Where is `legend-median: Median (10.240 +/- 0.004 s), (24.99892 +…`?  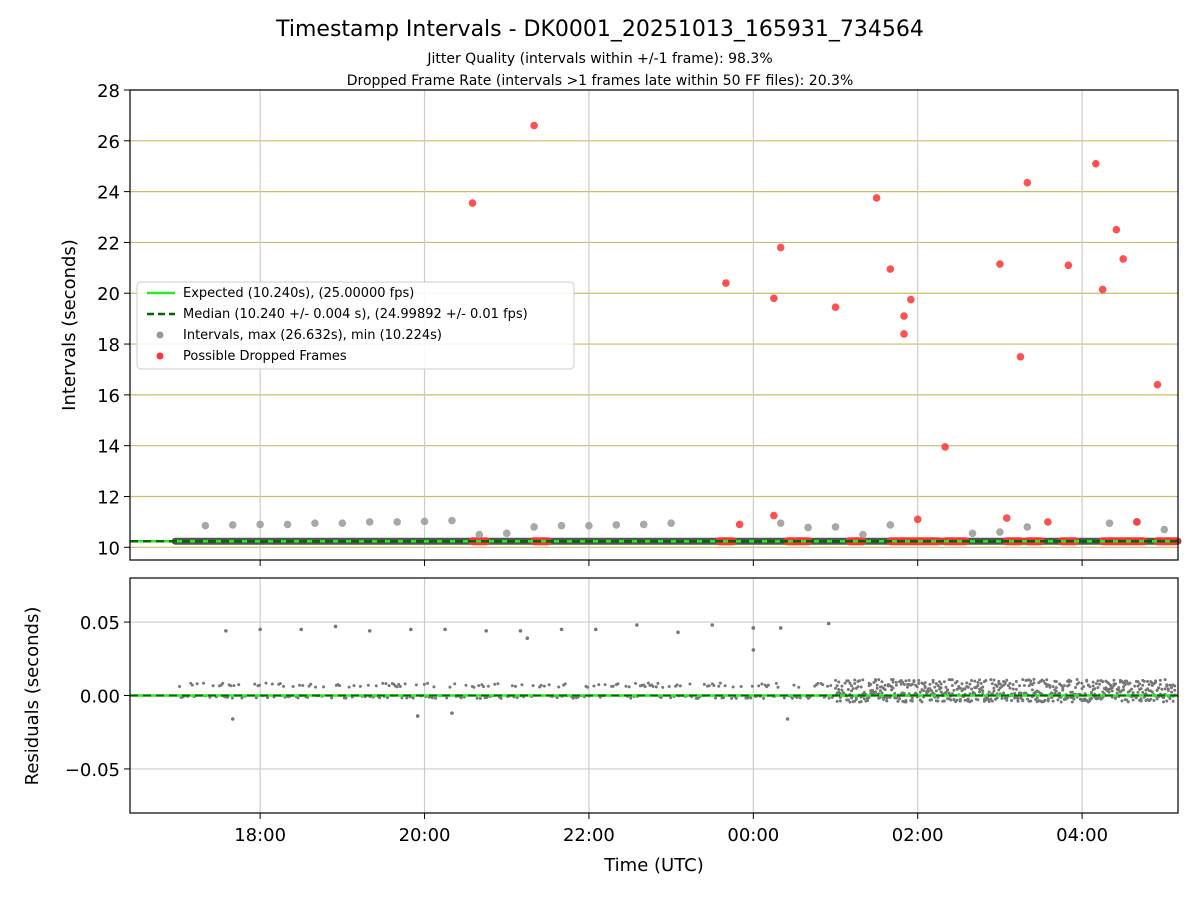 legend-median: Median (10.240 +/- 0.004 s), (24.99892 +… is located at coordinates (355, 314).